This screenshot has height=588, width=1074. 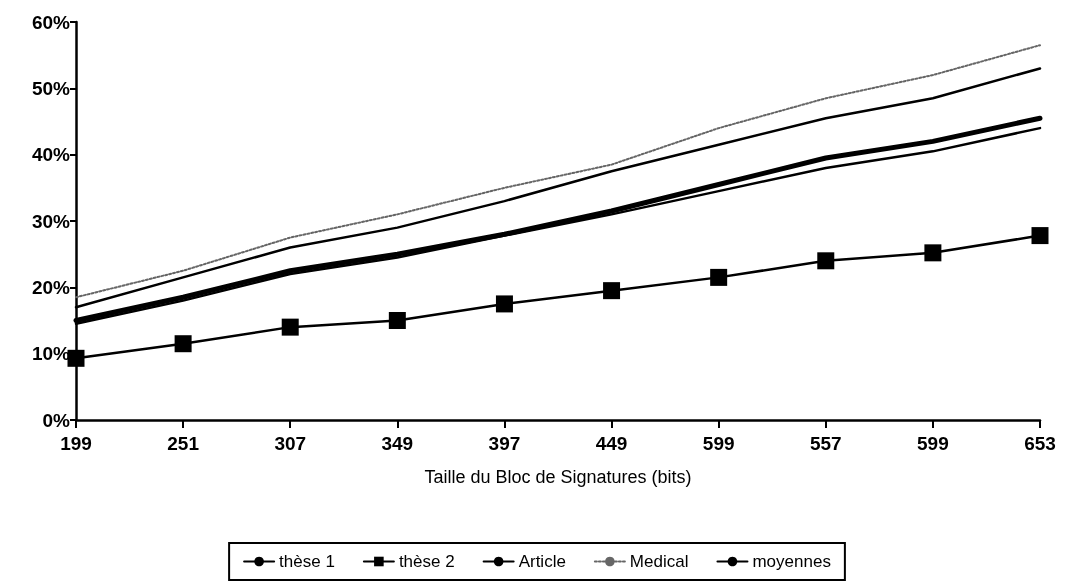 What do you see at coordinates (51, 88) in the screenshot?
I see `y-tick-label: 50%` at bounding box center [51, 88].